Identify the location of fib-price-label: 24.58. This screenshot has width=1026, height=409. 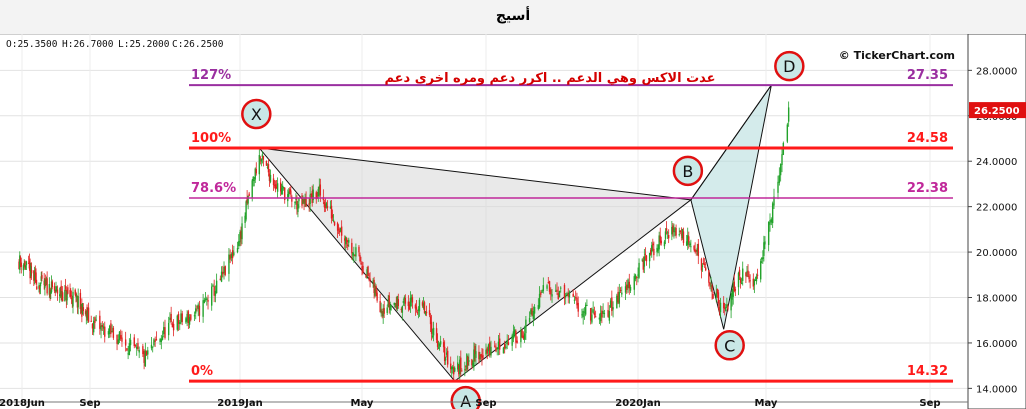
(927, 138).